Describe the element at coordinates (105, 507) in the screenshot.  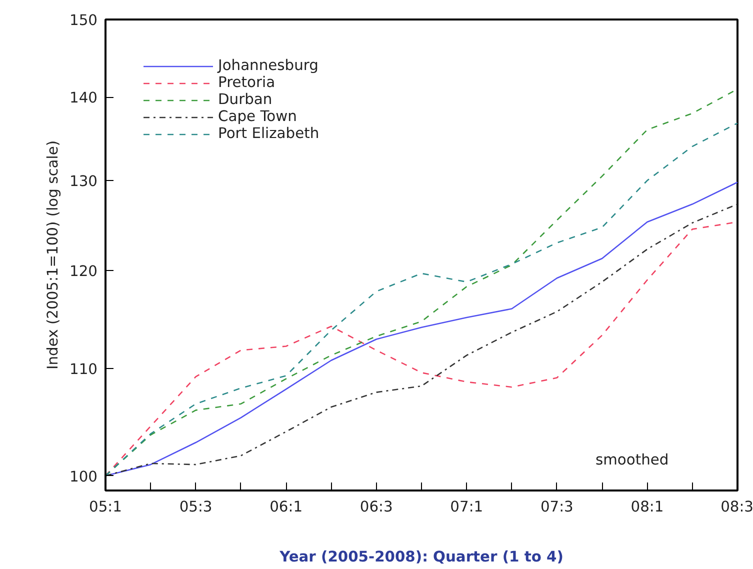
I see `x-tick-label: 05:1` at that location.